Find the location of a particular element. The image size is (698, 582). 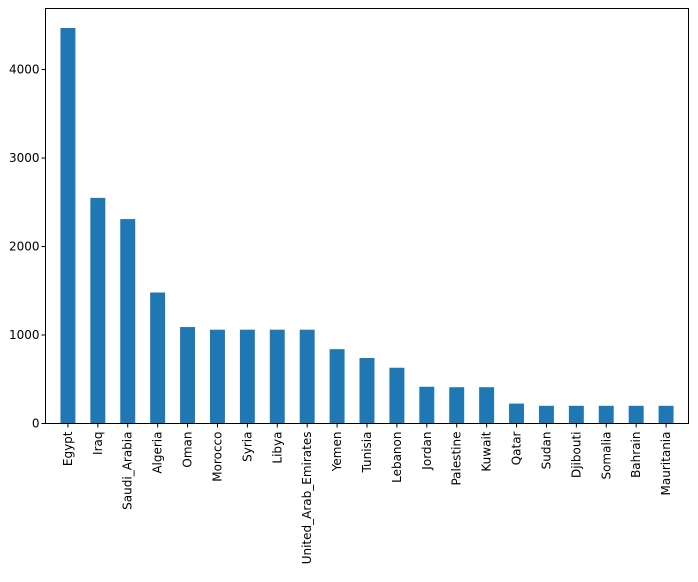

bar-jordan is located at coordinates (427, 405).